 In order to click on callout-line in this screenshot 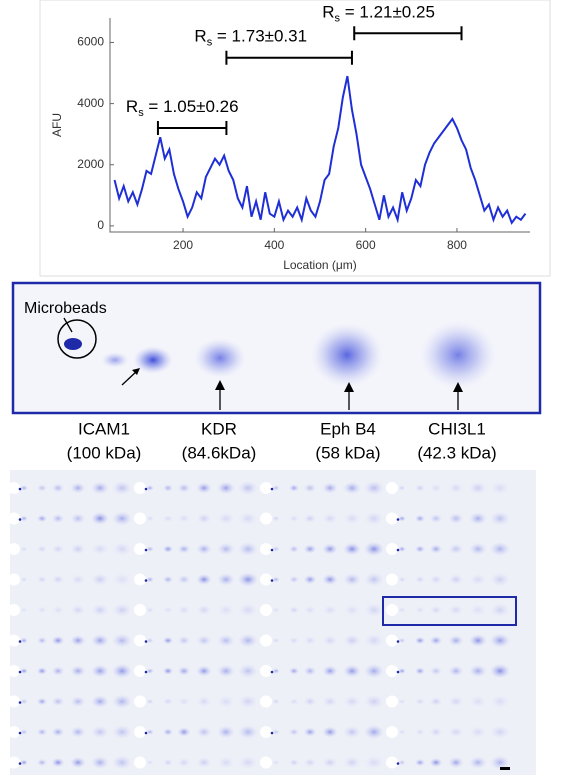, I will do `click(68, 325)`.